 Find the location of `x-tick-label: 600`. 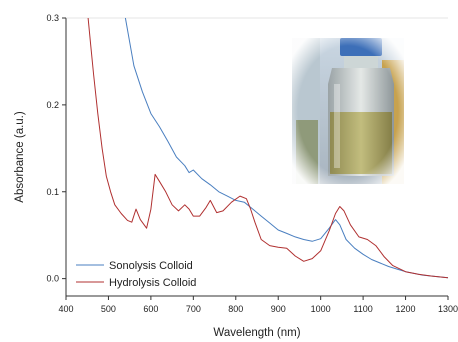

x-tick-label: 600 is located at coordinates (150, 309).